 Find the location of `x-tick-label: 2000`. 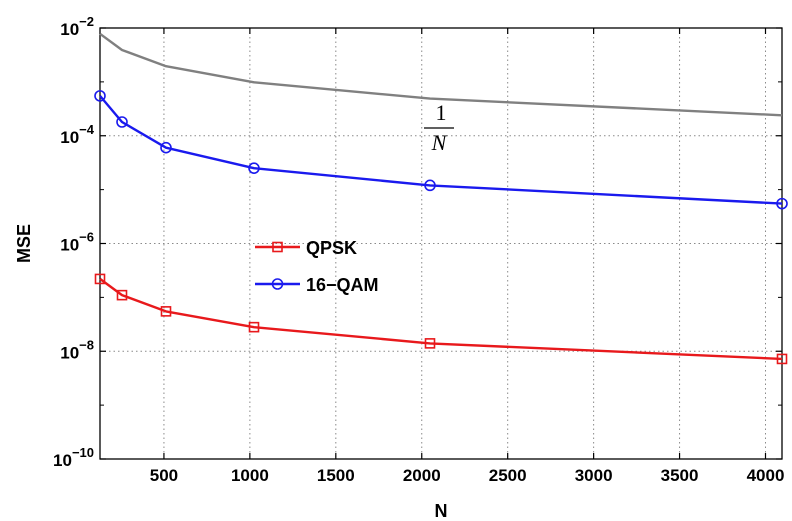

x-tick-label: 2000 is located at coordinates (422, 475).